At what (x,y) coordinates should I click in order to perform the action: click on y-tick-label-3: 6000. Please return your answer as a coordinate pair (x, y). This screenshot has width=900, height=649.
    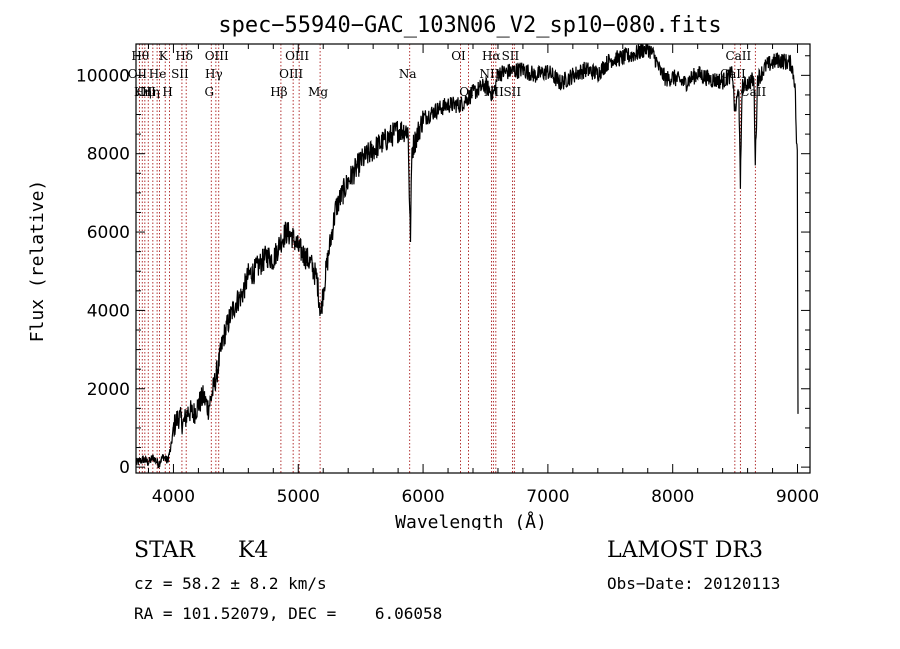
    Looking at the image, I should click on (108, 233).